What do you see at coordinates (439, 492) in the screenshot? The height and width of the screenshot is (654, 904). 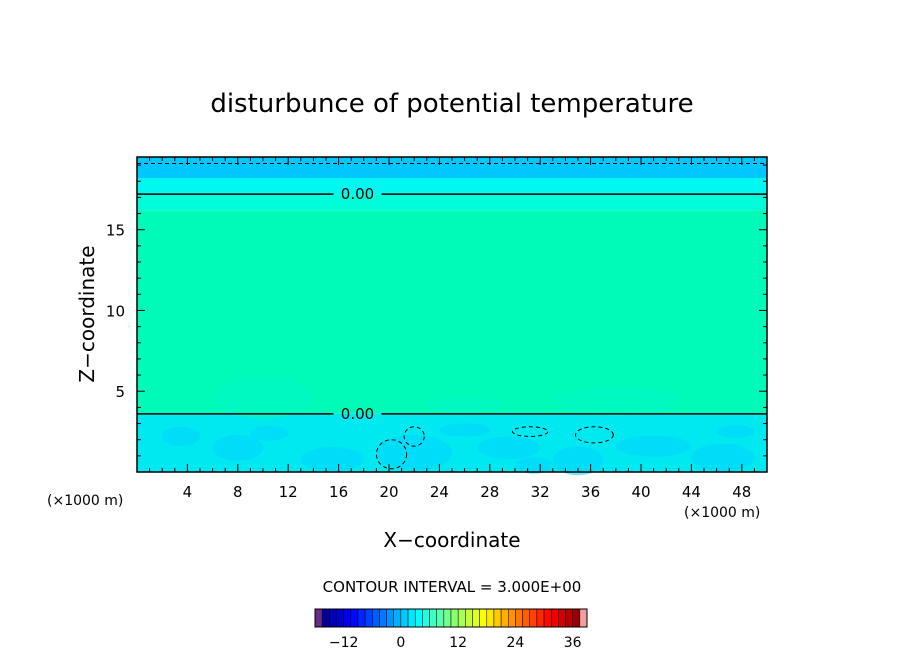 I see `x-tick-label: 24` at bounding box center [439, 492].